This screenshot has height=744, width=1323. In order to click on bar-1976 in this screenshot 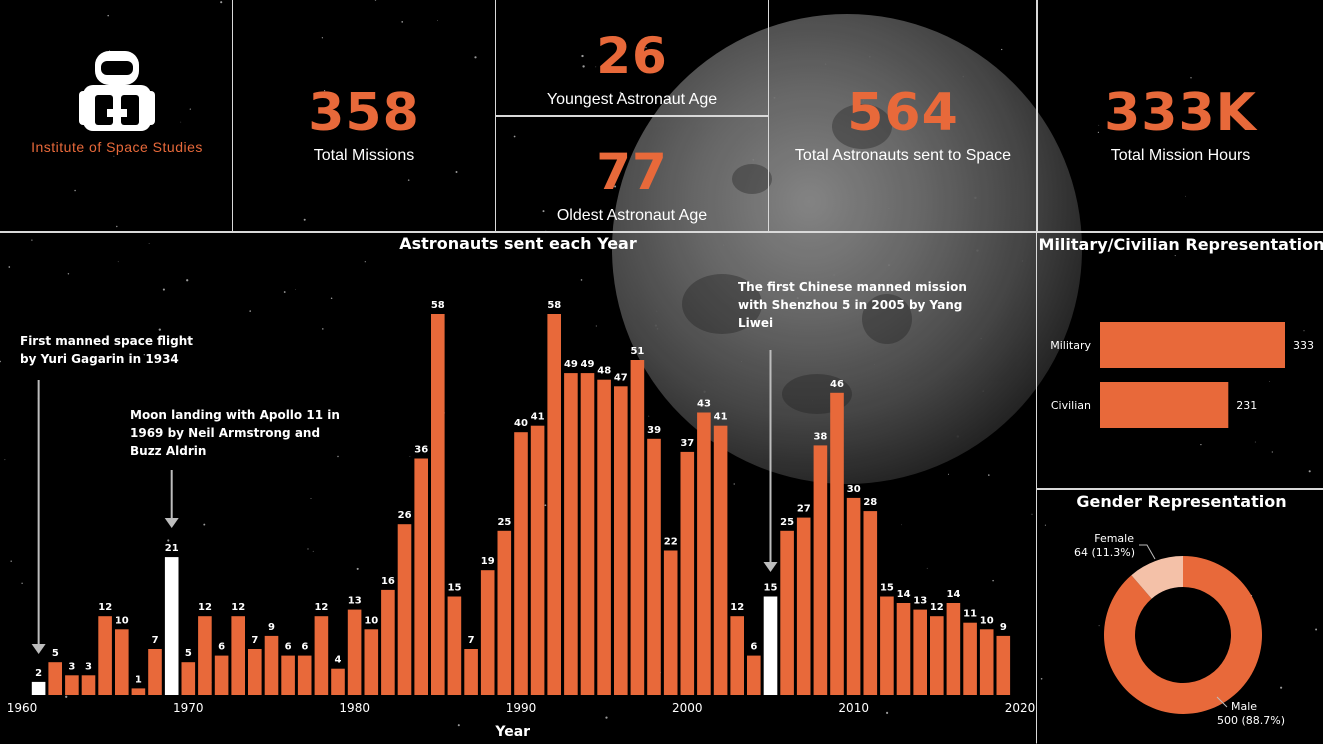, I will do `click(288, 675)`.